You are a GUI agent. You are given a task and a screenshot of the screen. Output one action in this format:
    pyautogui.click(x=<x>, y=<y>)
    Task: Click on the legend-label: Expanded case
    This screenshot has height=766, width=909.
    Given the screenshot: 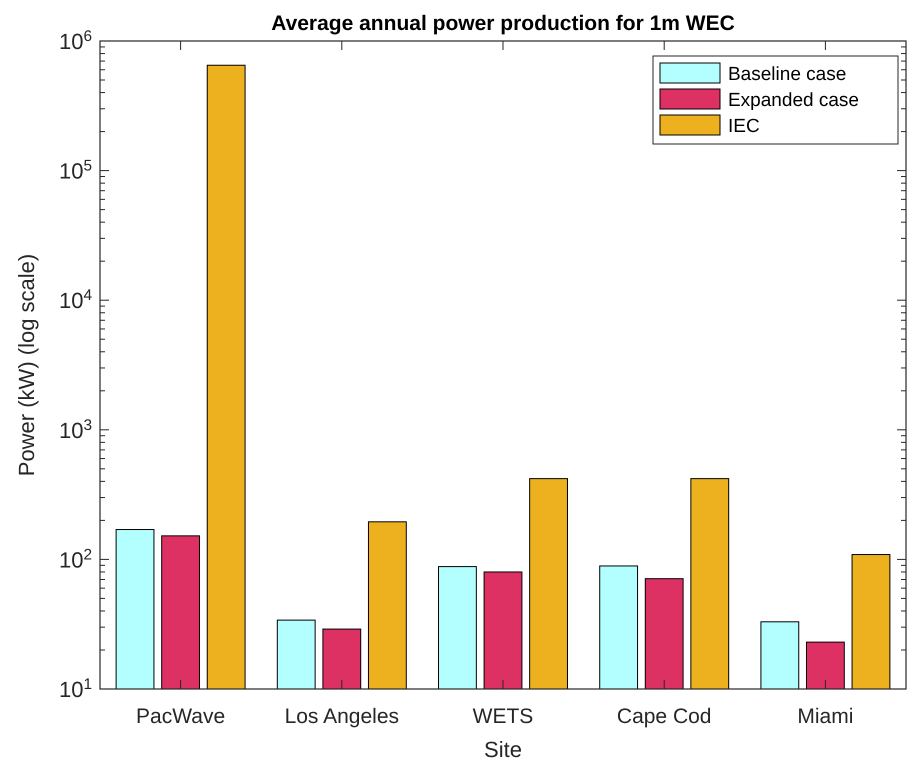 What is the action you would take?
    pyautogui.click(x=793, y=100)
    